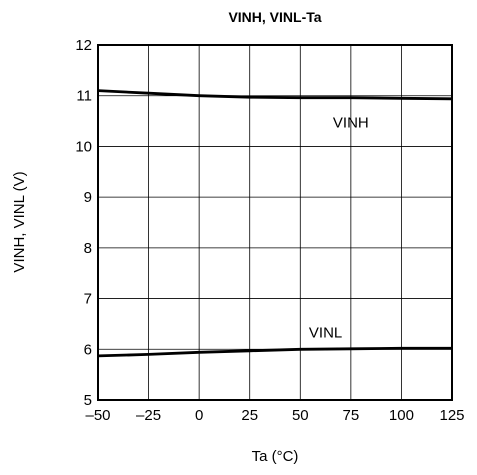  I want to click on x-tick-label: 125, so click(451, 415).